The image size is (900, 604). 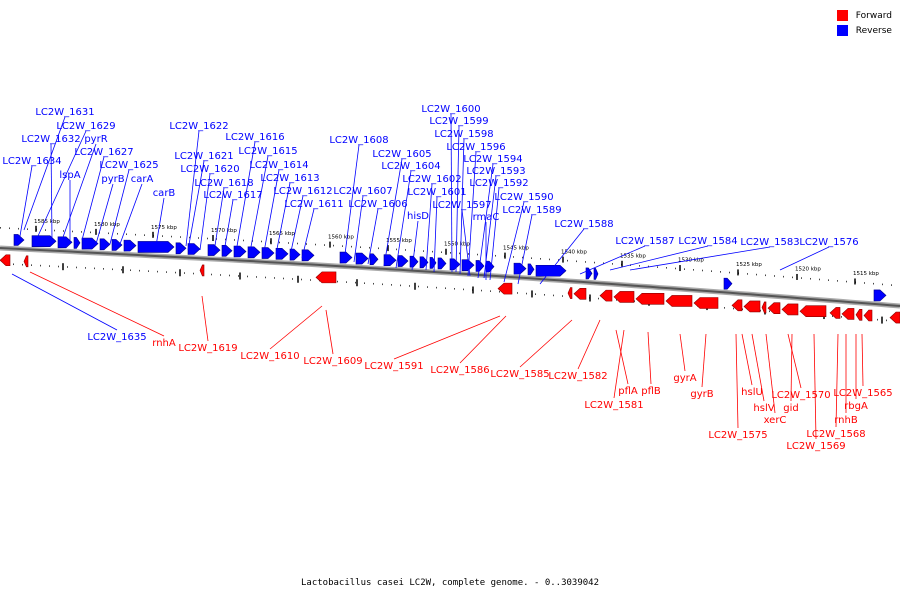 I want to click on reverse-gene-label: LC2W_1631, so click(x=64, y=112).